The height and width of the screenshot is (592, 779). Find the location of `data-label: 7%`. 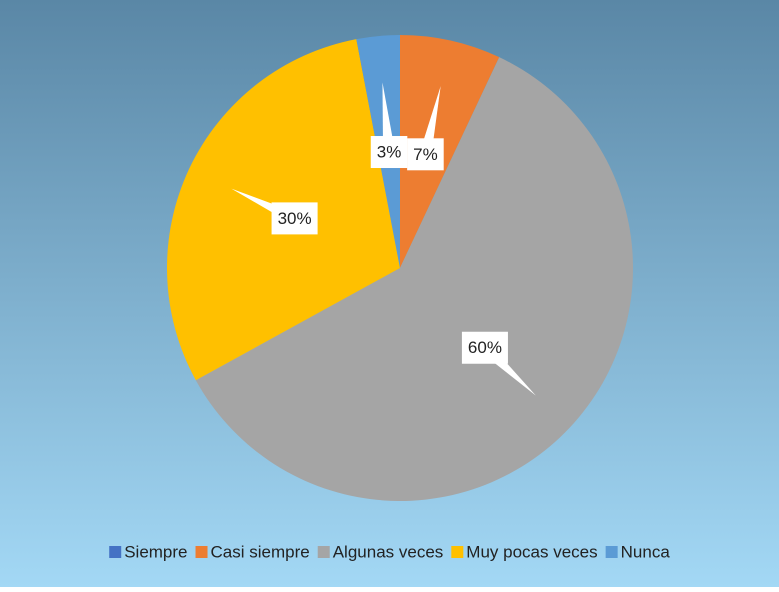

data-label: 7% is located at coordinates (425, 154).